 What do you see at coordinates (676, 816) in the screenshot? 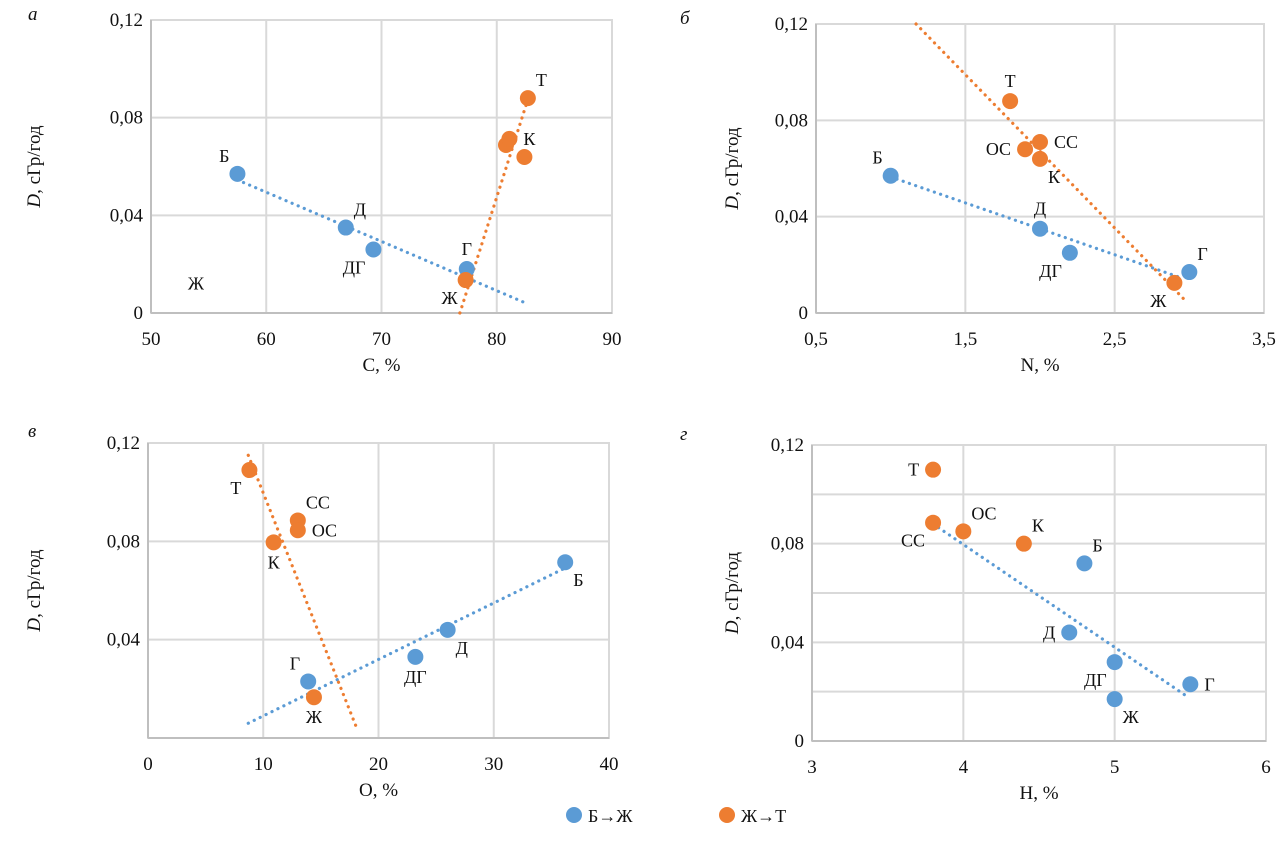
I see `legend: Б→Ж Ж→Т` at bounding box center [676, 816].